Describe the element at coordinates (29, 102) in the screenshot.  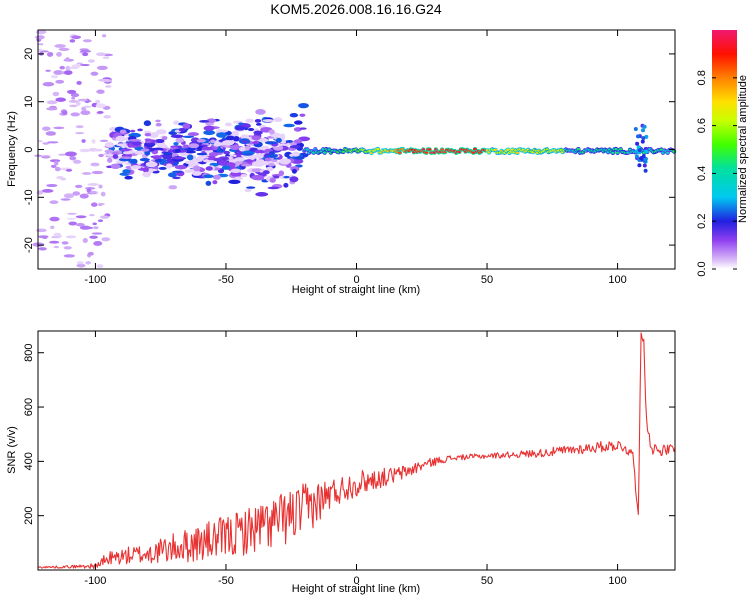
I see `y-tick-label: 10` at that location.